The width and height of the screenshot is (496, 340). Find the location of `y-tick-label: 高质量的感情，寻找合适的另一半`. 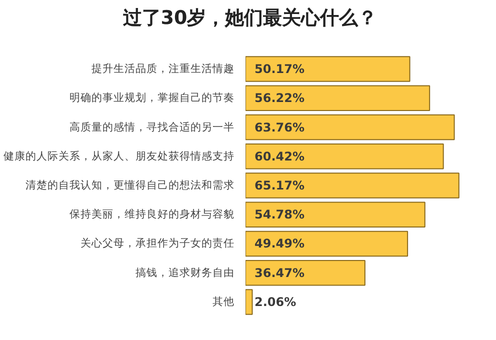

y-tick-label: 高质量的感情，寻找合适的另一半 is located at coordinates (152, 127).